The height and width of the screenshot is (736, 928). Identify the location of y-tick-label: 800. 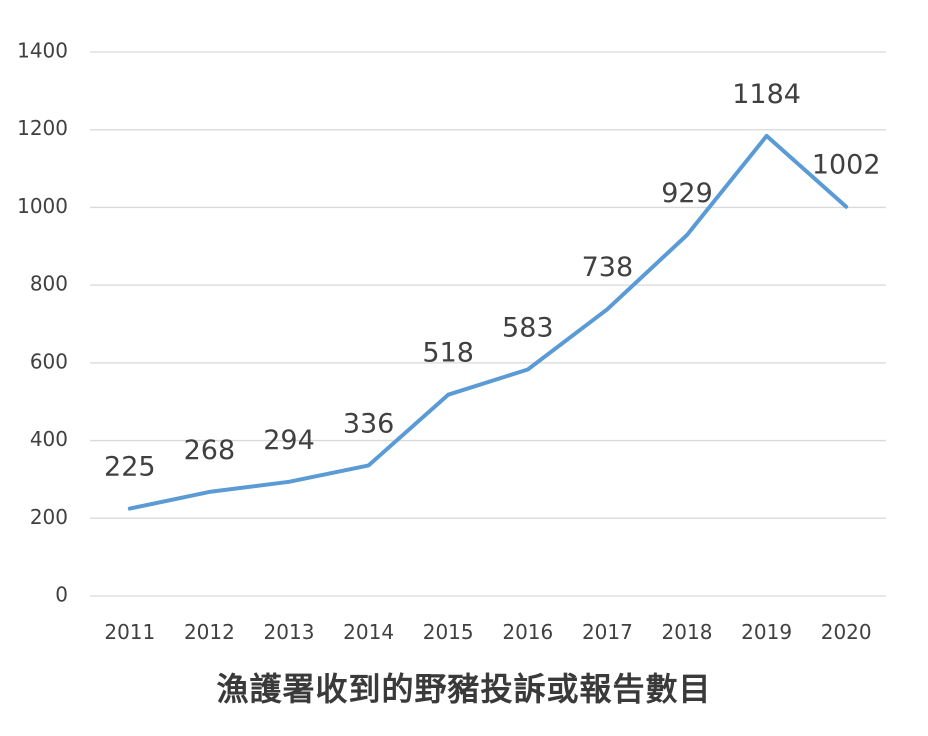
(49, 284).